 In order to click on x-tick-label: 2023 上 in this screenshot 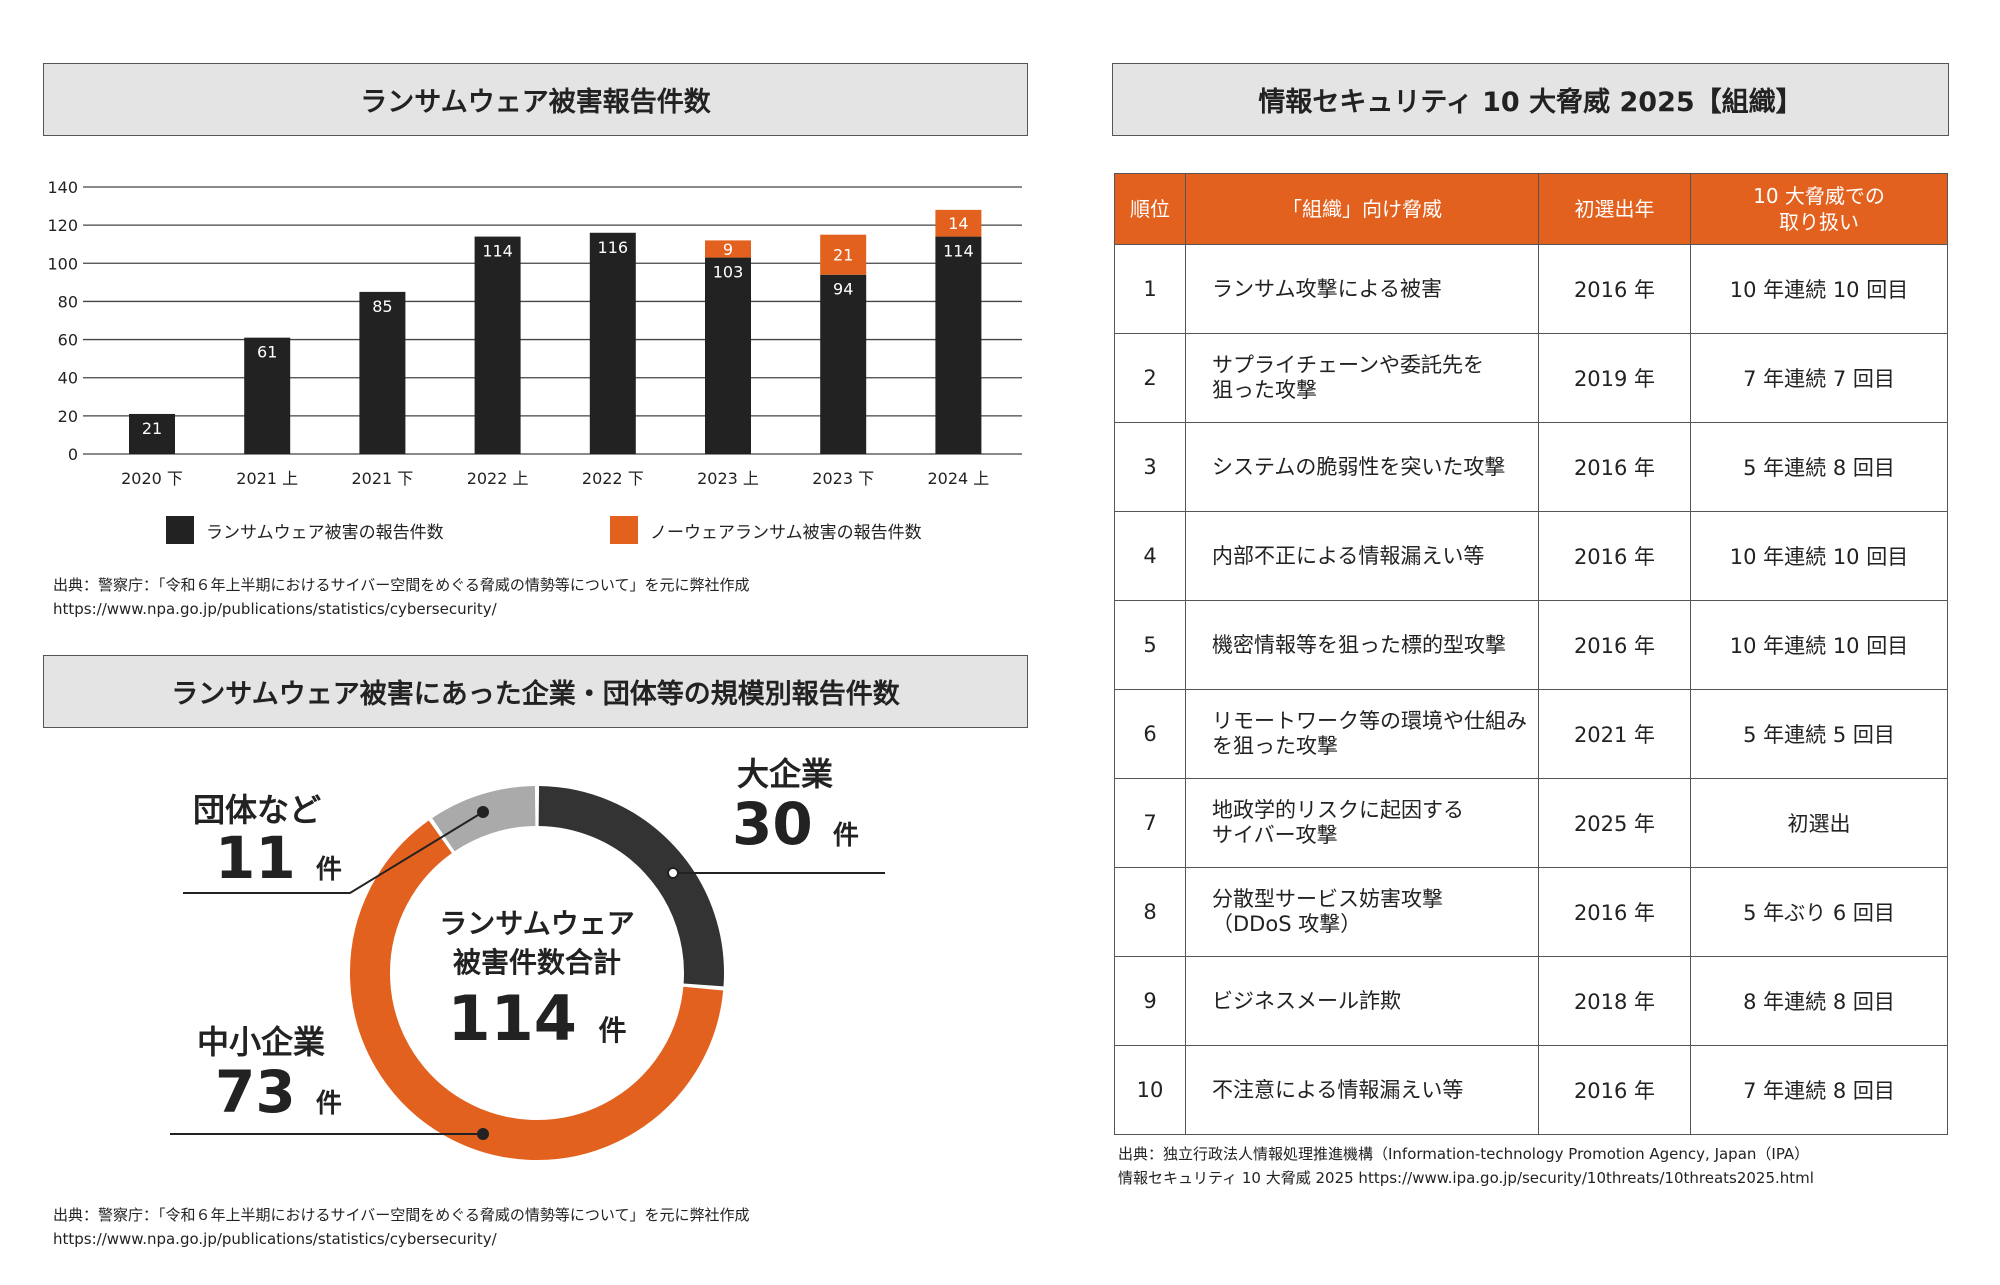, I will do `click(728, 478)`.